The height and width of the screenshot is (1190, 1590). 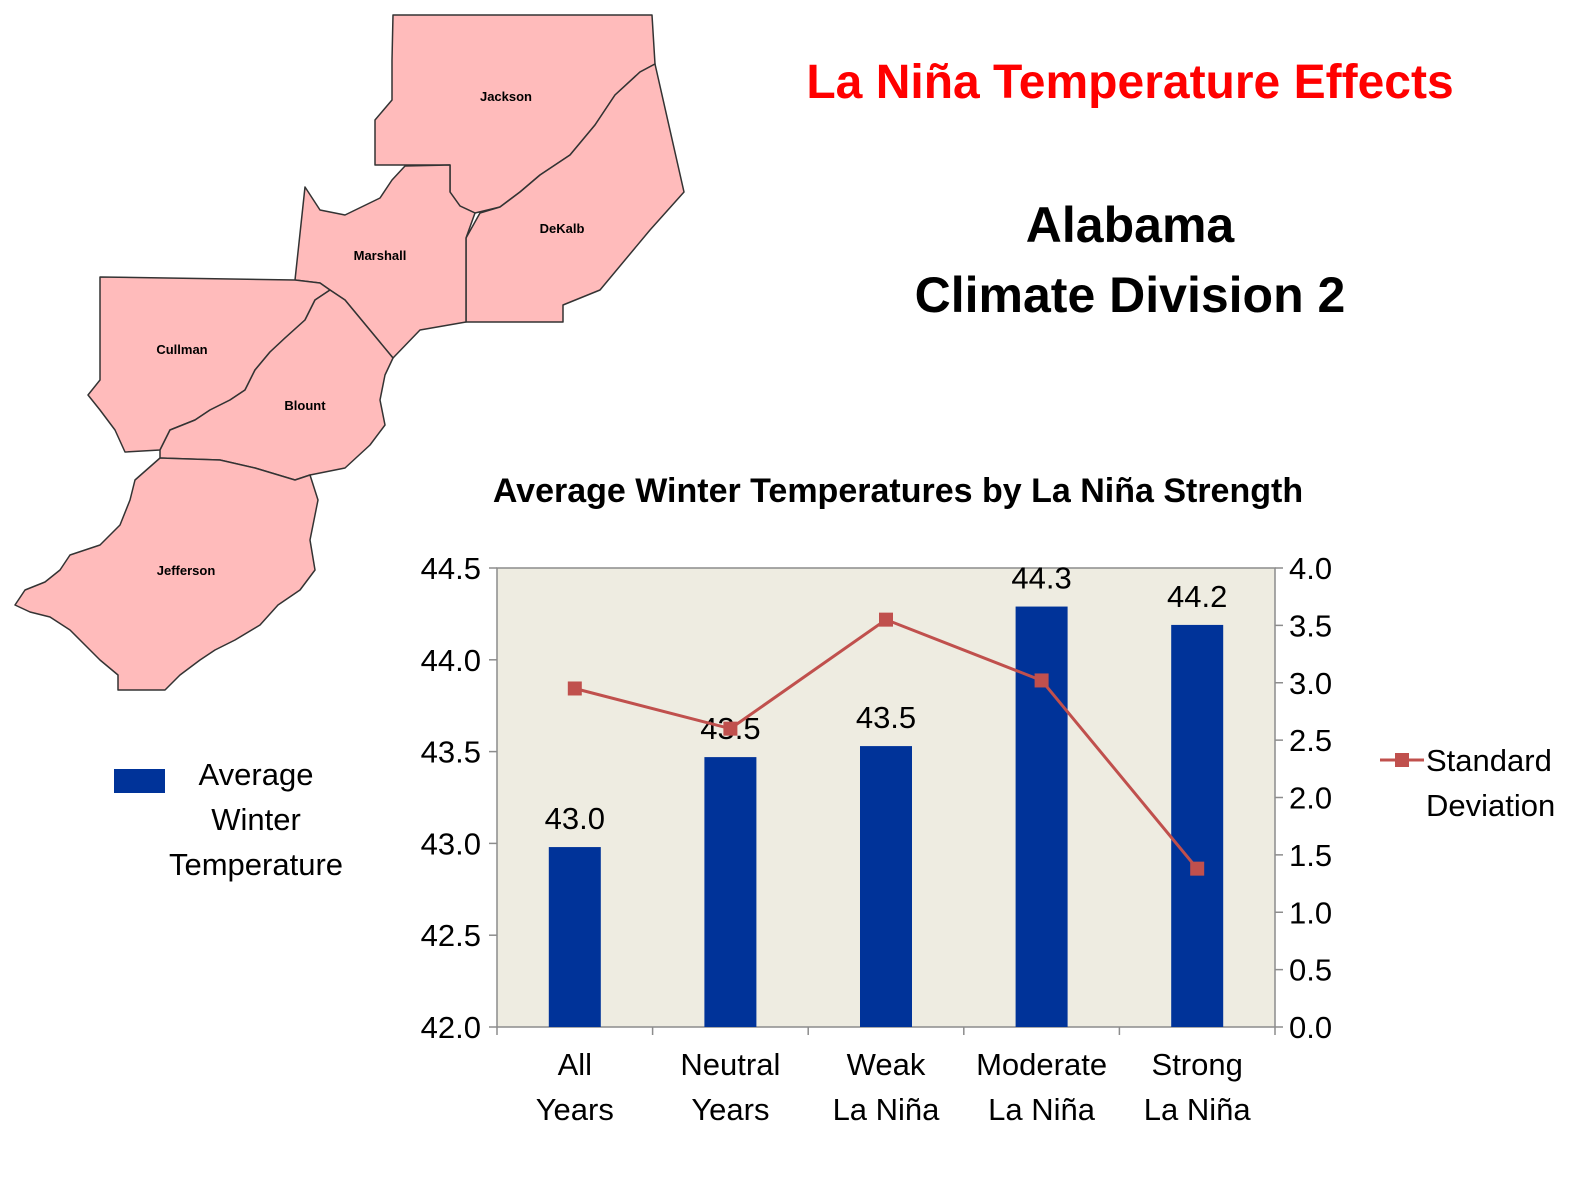 I want to click on county-jefferson, so click(x=166, y=574).